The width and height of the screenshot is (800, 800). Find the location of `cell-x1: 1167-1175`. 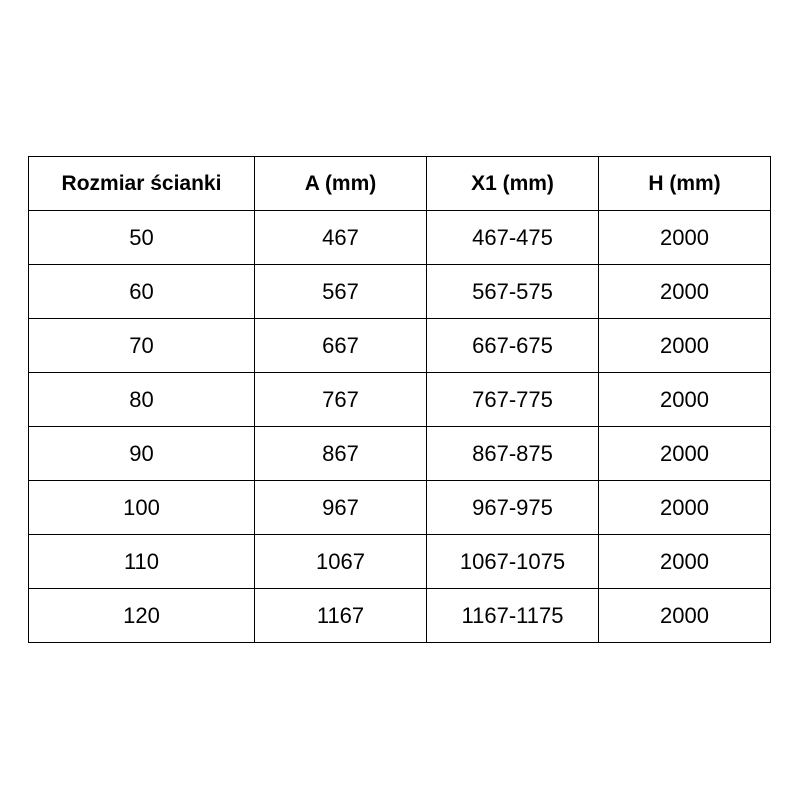

cell-x1: 1167-1175 is located at coordinates (512, 615).